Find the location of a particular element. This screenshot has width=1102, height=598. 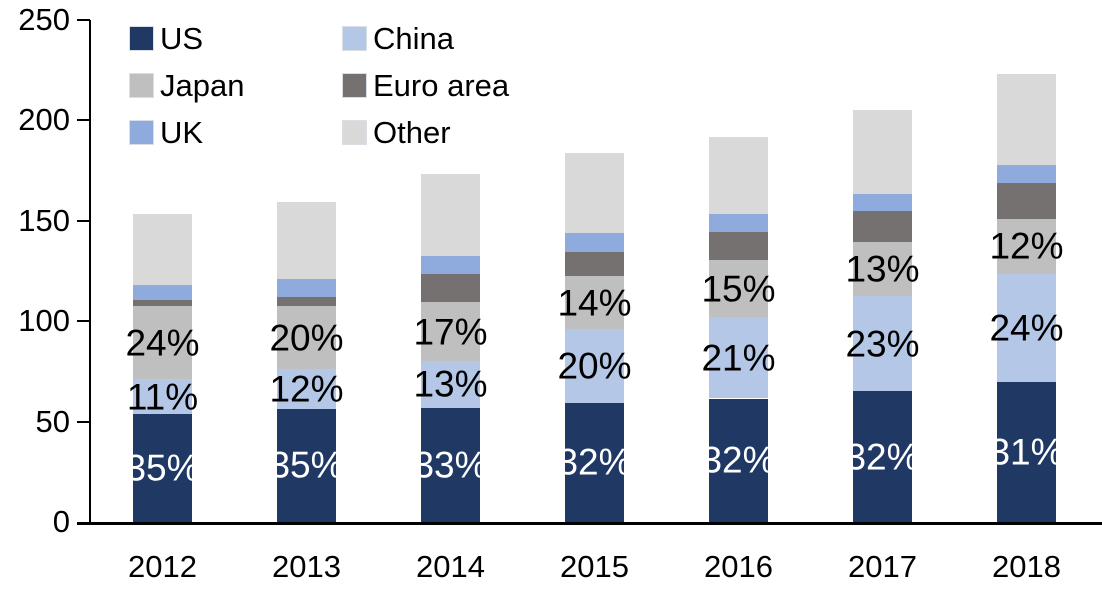

bar-segment-us-2018 is located at coordinates (1026, 452).